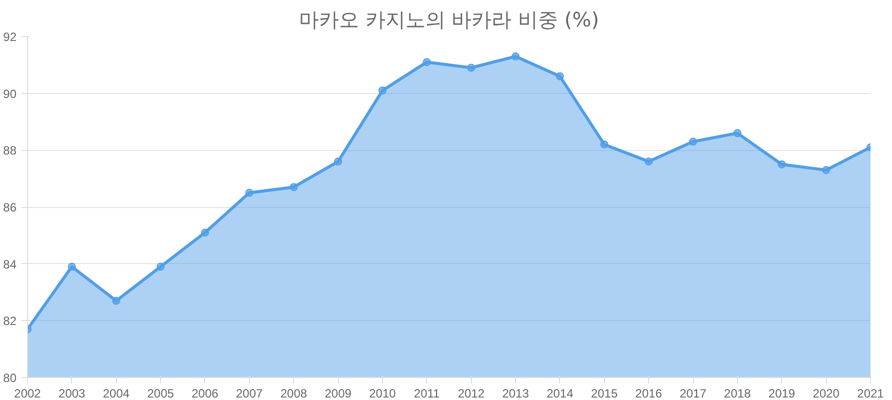 Image resolution: width=892 pixels, height=400 pixels. What do you see at coordinates (449, 20) in the screenshot?
I see `chart-title: 마카오 카지노의 바카라 비중 (%)` at bounding box center [449, 20].